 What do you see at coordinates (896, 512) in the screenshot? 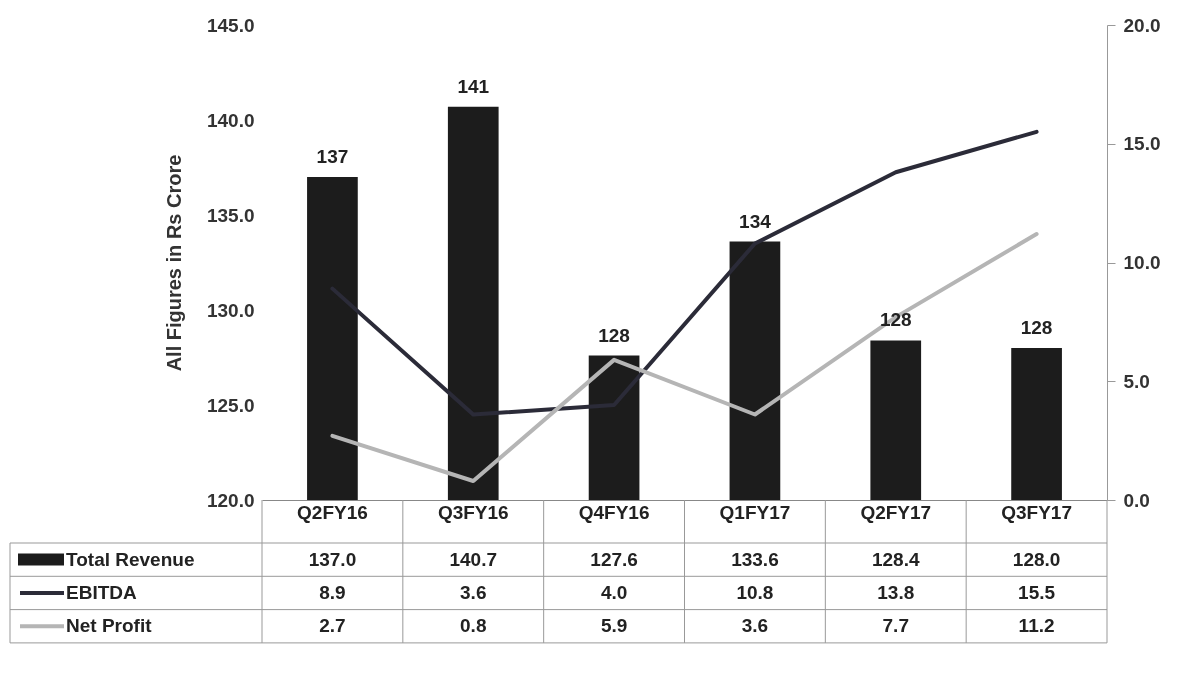
I see `x-tick-label: Q2FY17` at bounding box center [896, 512].